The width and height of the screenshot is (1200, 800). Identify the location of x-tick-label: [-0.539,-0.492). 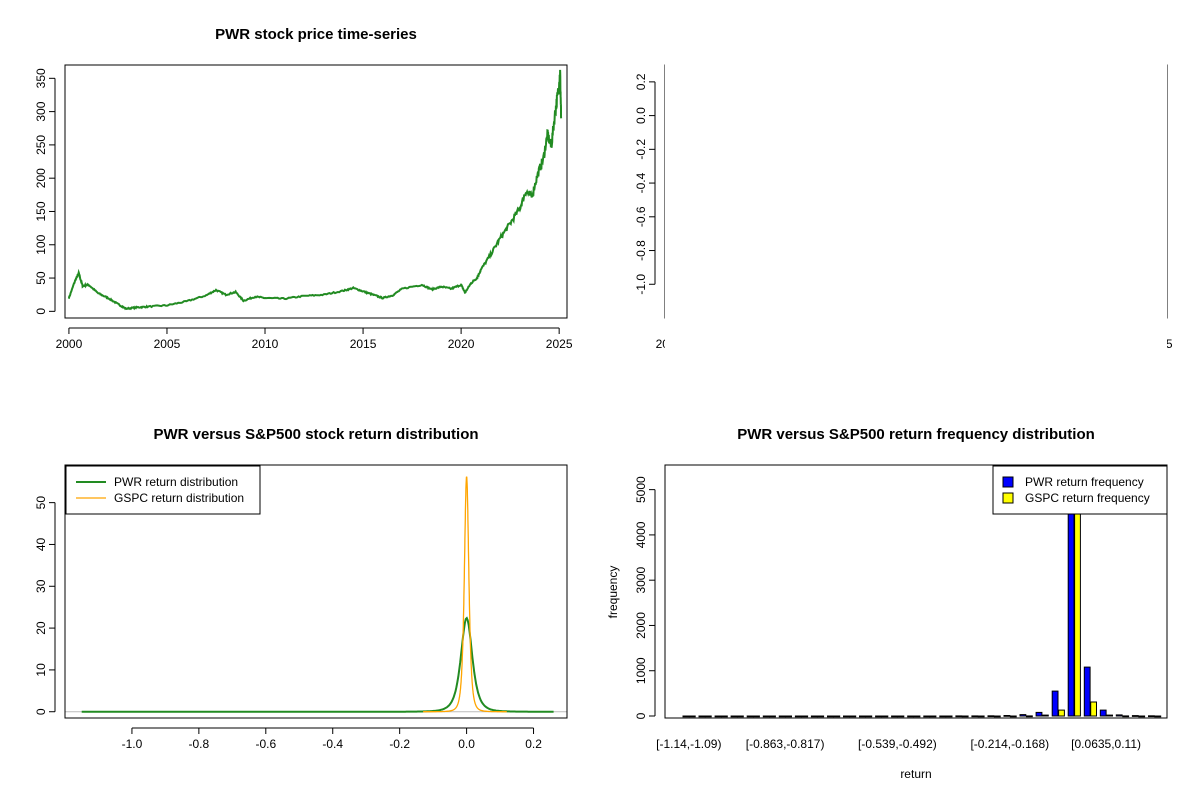
(897, 744).